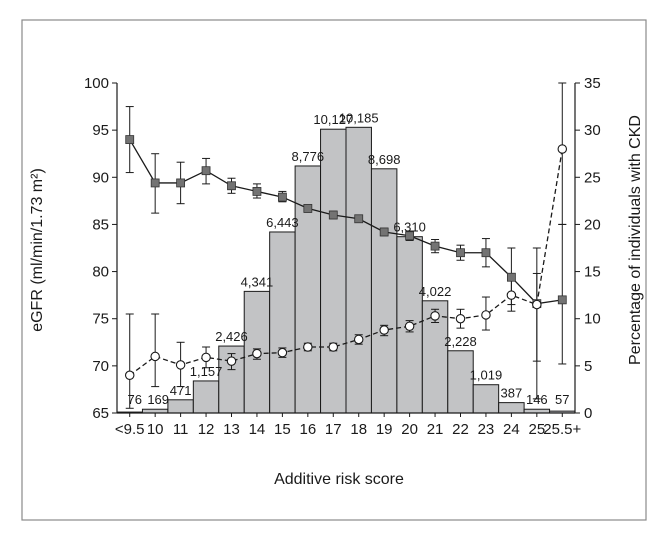 The height and width of the screenshot is (536, 664). Describe the element at coordinates (333, 429) in the screenshot. I see `x-tick-label: 17` at that location.